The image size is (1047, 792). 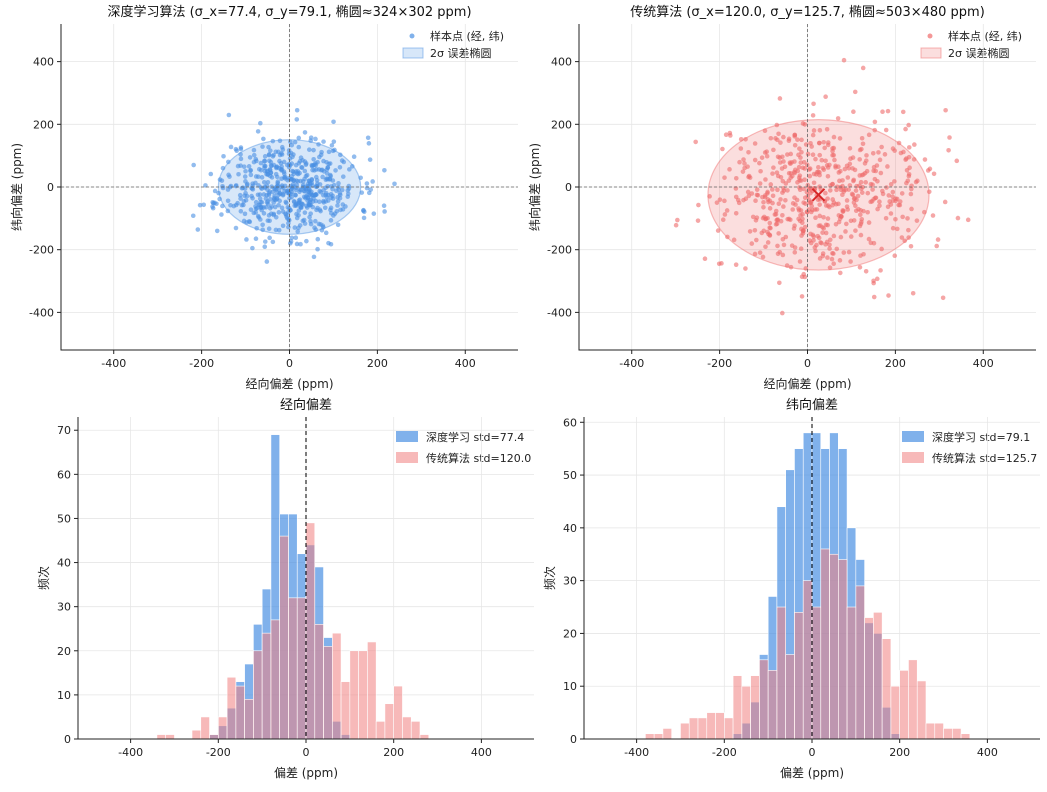 I want to click on lon-hist-legend-dl: 深度学习 std=77.4, so click(x=475, y=437).